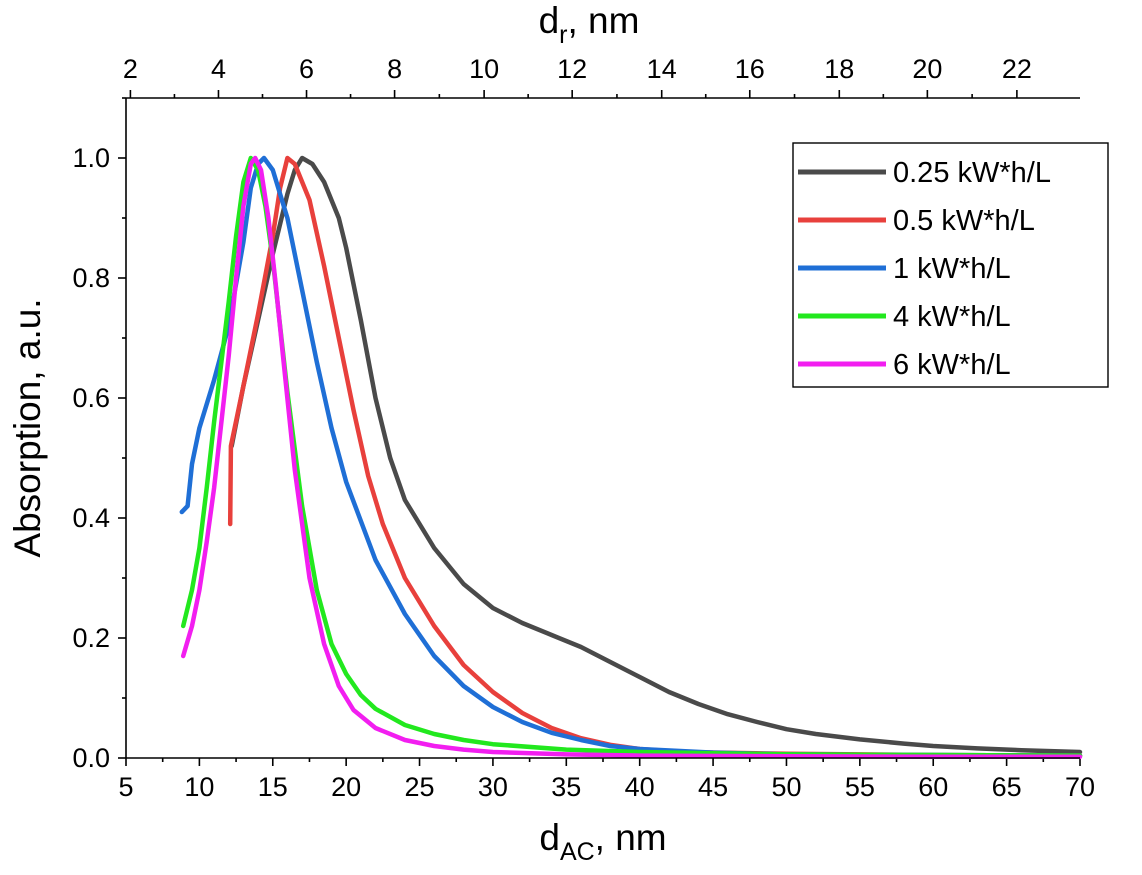 The width and height of the screenshot is (1142, 875). I want to click on y-axis-title: Absorption, a.u., so click(27, 427).